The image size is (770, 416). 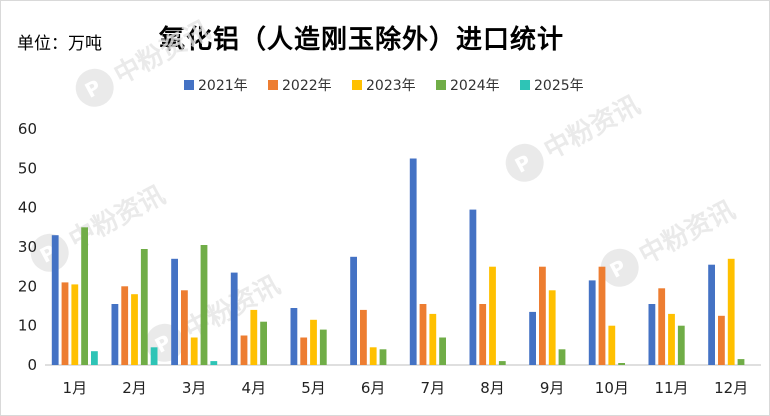 I want to click on y-tick-label: 30, so click(x=27, y=247).